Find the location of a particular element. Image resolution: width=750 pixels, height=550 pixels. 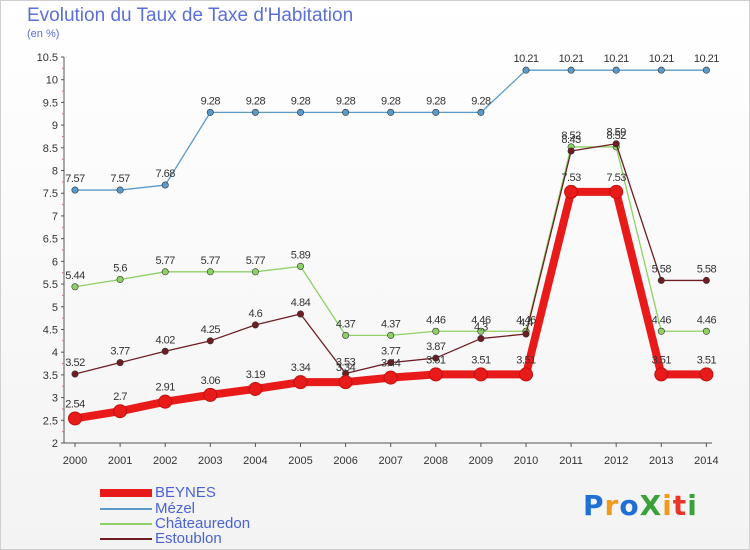

x-tick-label: 2006 is located at coordinates (345, 461).